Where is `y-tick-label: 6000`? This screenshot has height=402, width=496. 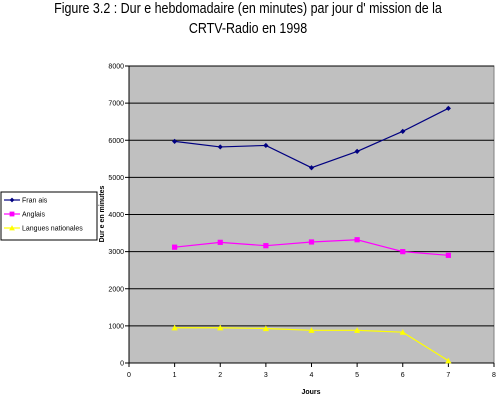
y-tick-label: 6000 is located at coordinates (116, 141).